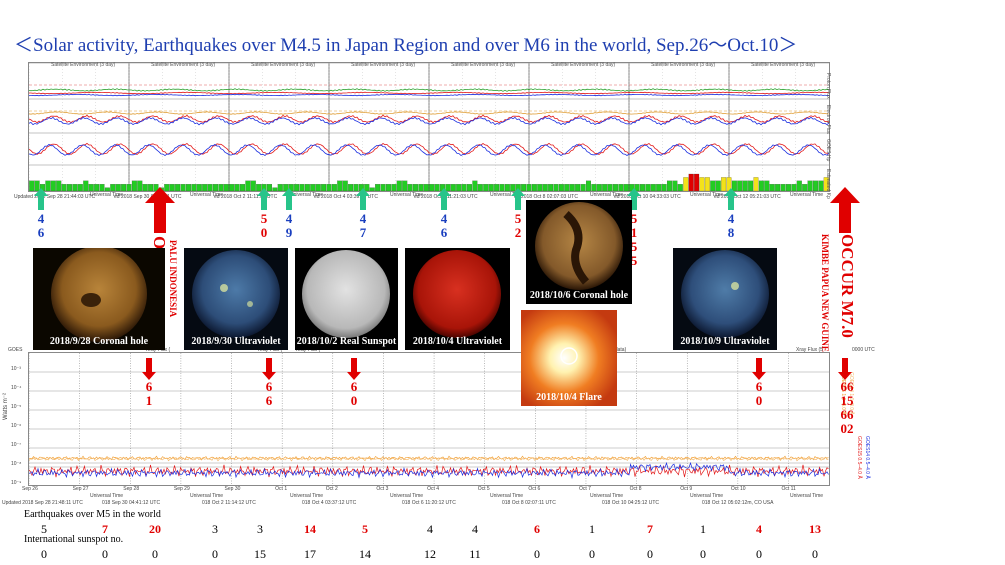 The width and height of the screenshot is (1005, 565). What do you see at coordinates (828, 150) in the screenshot?
I see `panel-right-label: GOES Hp` at bounding box center [828, 150].